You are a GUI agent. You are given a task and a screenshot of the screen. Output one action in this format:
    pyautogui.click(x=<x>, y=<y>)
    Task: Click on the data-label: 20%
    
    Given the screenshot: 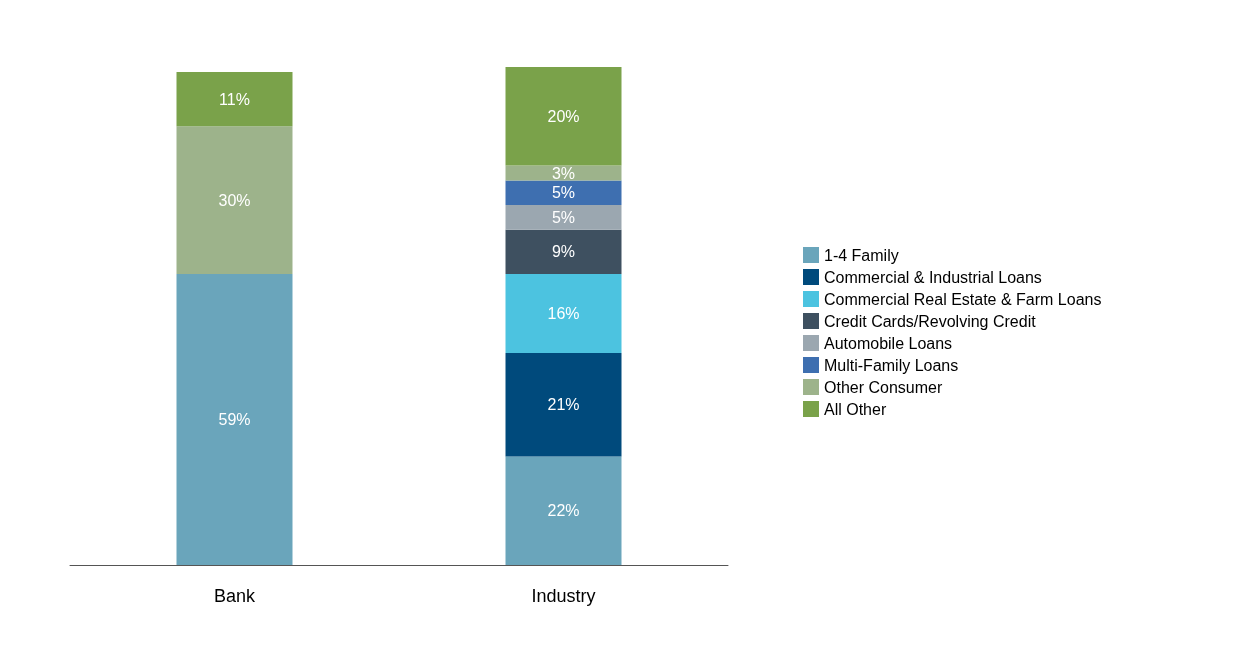 What is the action you would take?
    pyautogui.click(x=563, y=116)
    